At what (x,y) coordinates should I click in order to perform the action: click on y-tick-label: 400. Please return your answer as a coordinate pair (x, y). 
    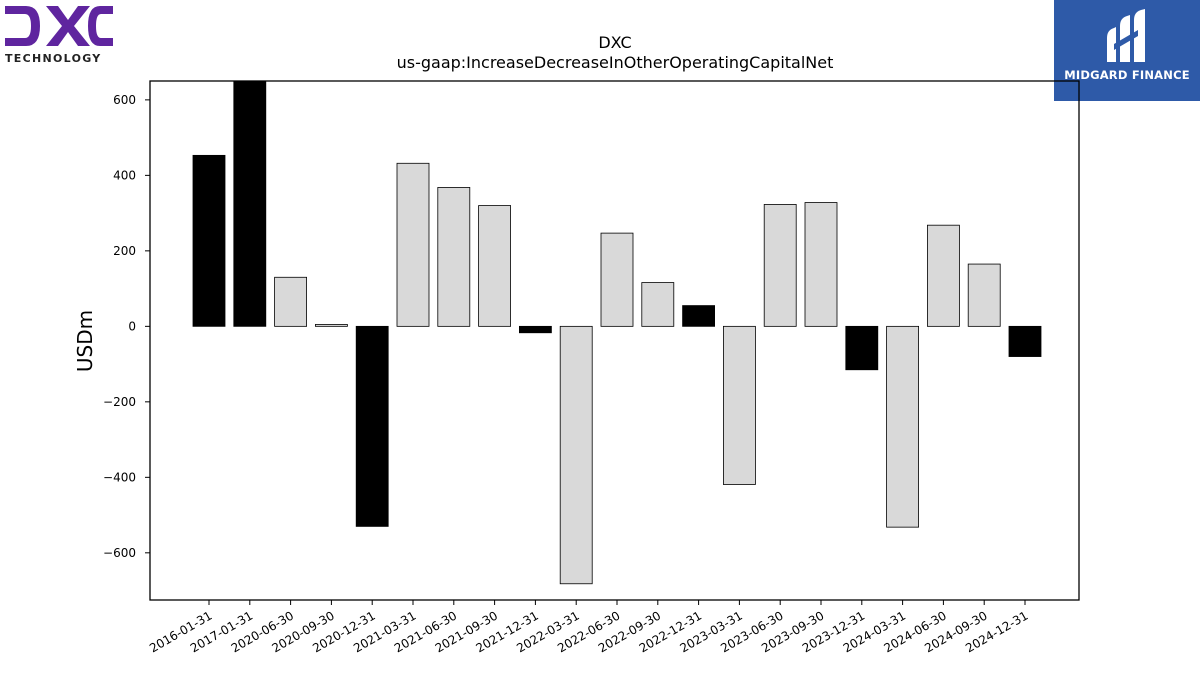
    Looking at the image, I should click on (124, 175).